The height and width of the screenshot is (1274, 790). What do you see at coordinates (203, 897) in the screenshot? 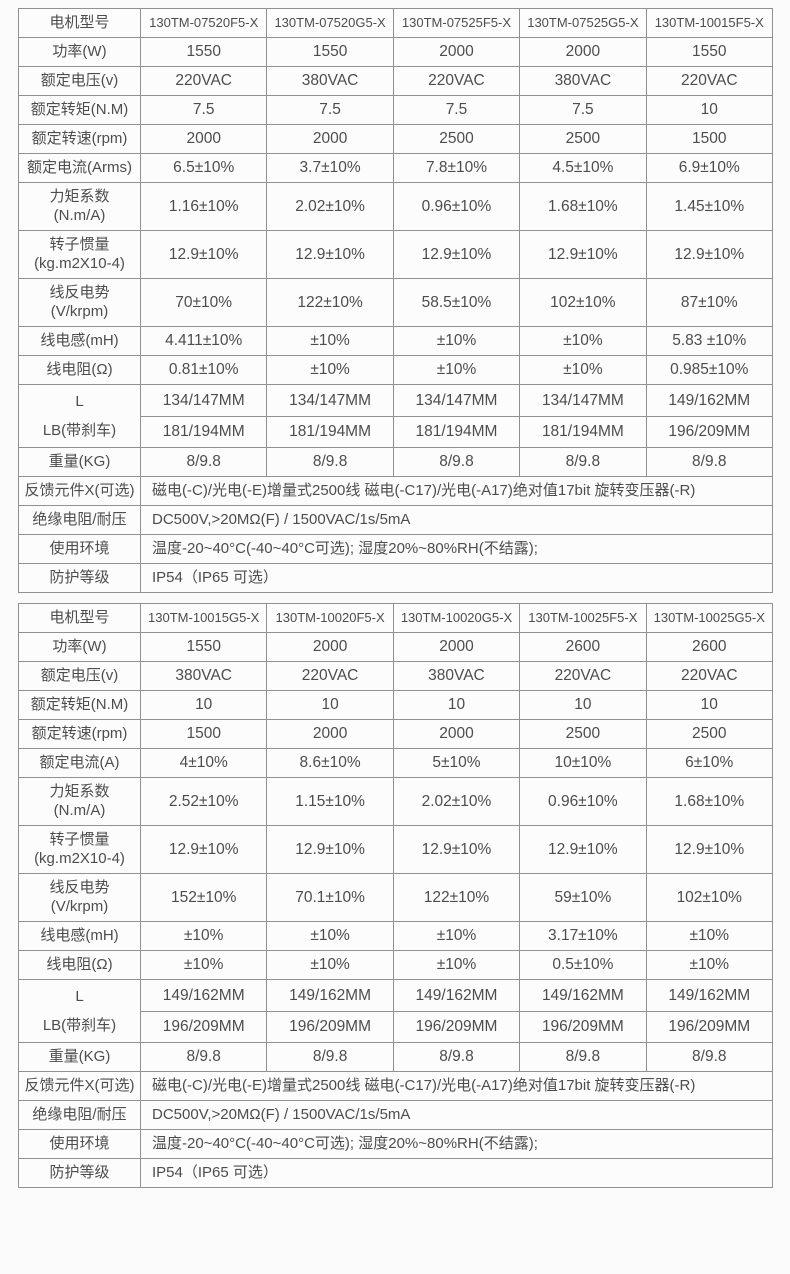
I see `cell-value: 152±10%` at bounding box center [203, 897].